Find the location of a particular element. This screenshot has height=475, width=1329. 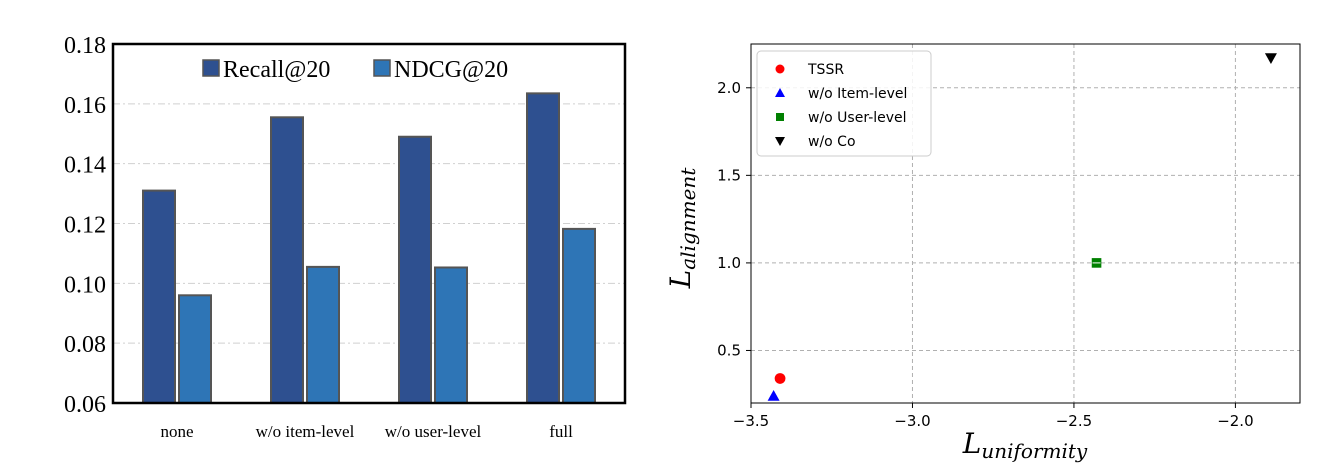

legend-label: Recall@20 is located at coordinates (276, 70).